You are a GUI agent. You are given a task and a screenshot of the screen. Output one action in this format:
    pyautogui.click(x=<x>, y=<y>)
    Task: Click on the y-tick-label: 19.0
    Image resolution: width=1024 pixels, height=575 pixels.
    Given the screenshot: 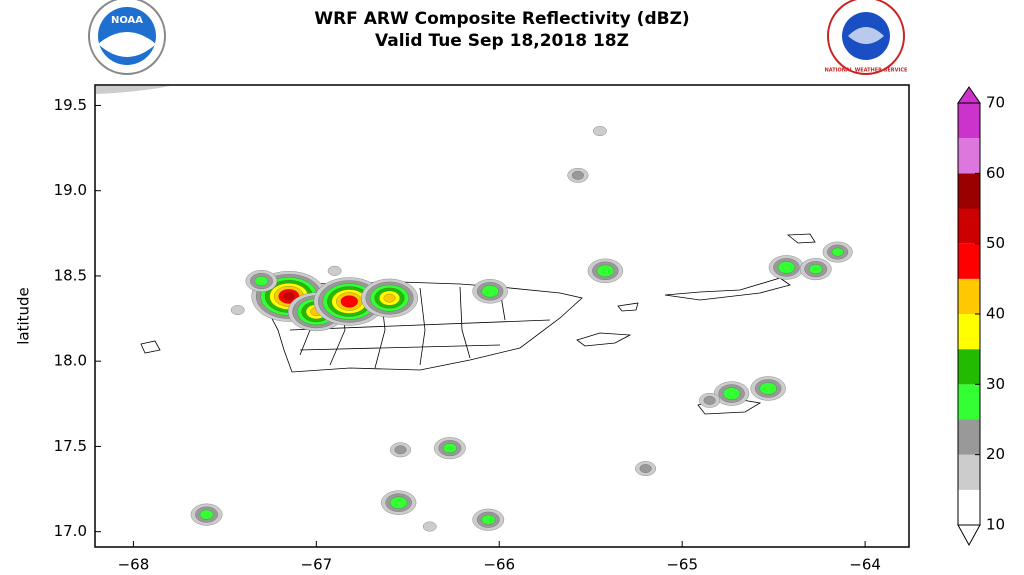 What is the action you would take?
    pyautogui.click(x=70, y=190)
    